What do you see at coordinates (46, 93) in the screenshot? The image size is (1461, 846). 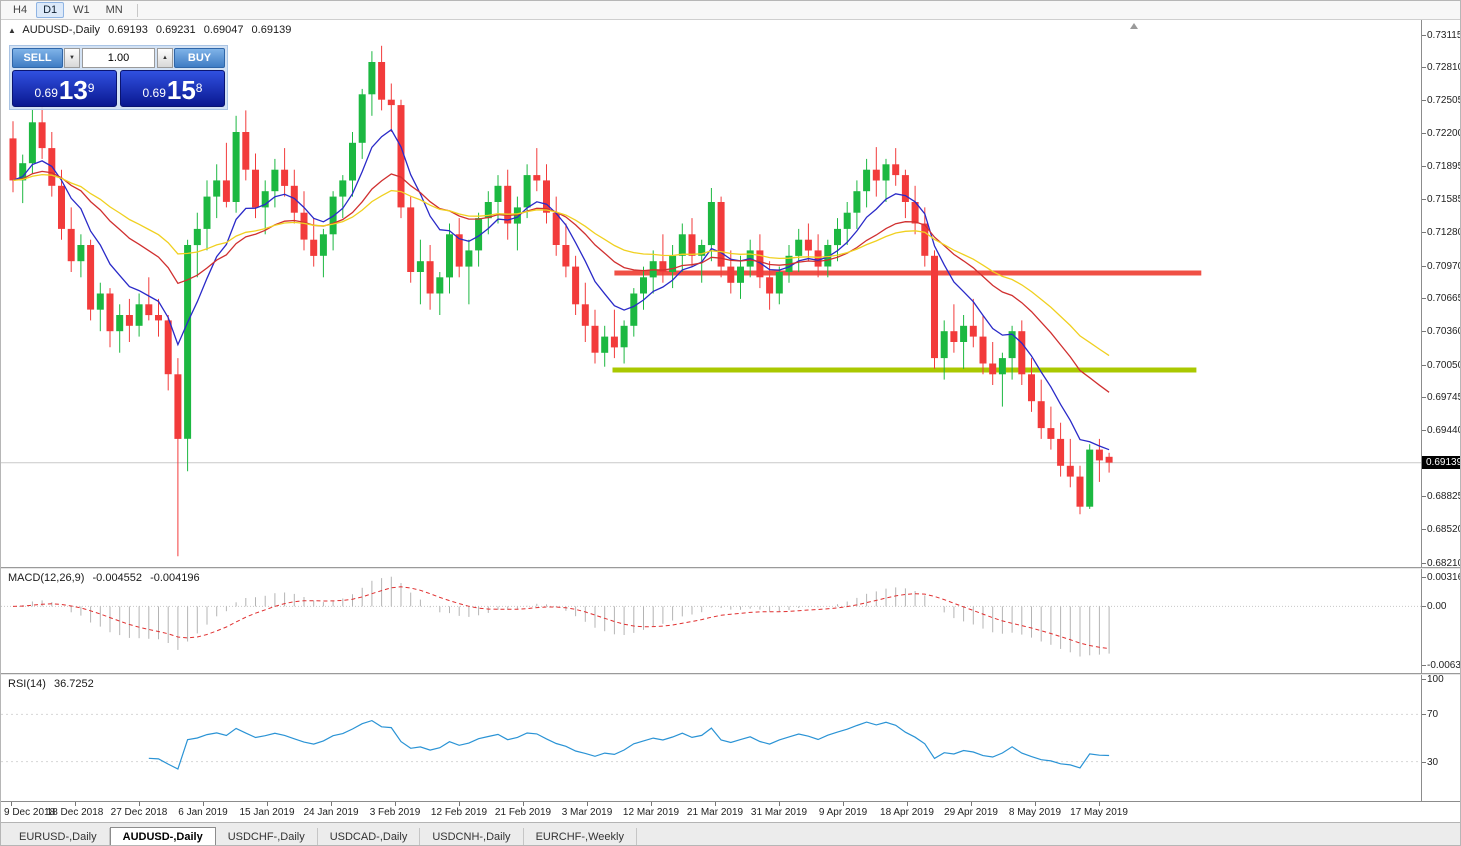 I see `bid-prefix: 0.69` at bounding box center [46, 93].